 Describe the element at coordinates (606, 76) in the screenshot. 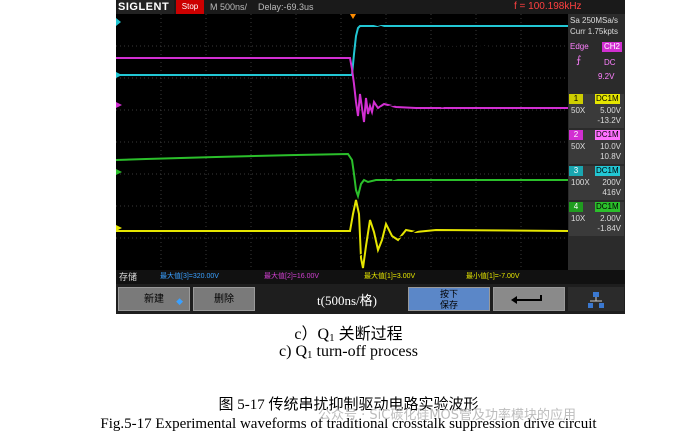

I see `trigger-level: 9.2V` at that location.